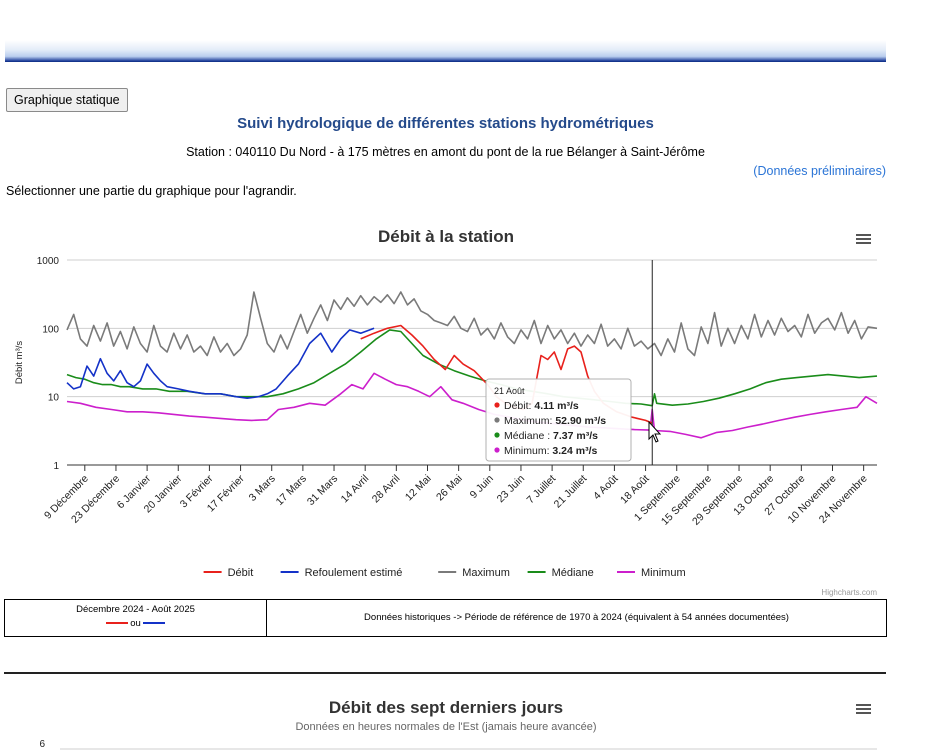 This screenshot has height=750, width=952. What do you see at coordinates (472, 368) in the screenshot?
I see `series-line-mediane` at bounding box center [472, 368].